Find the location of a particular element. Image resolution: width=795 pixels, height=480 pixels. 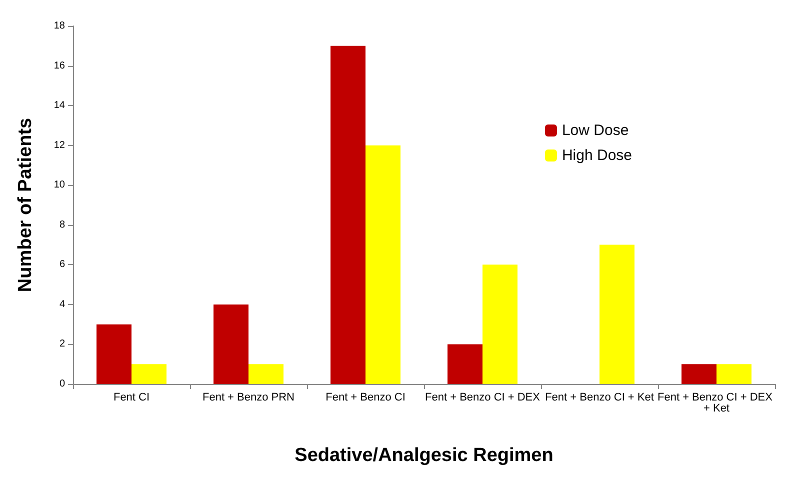

legend-label: High Dose is located at coordinates (597, 155).